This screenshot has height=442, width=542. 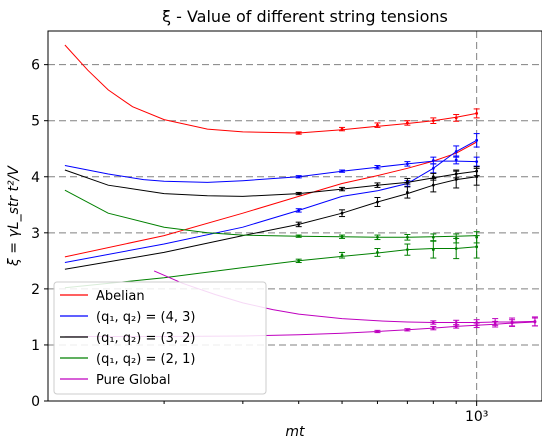 What do you see at coordinates (35, 346) in the screenshot?
I see `y-tick-label: 1` at bounding box center [35, 346].